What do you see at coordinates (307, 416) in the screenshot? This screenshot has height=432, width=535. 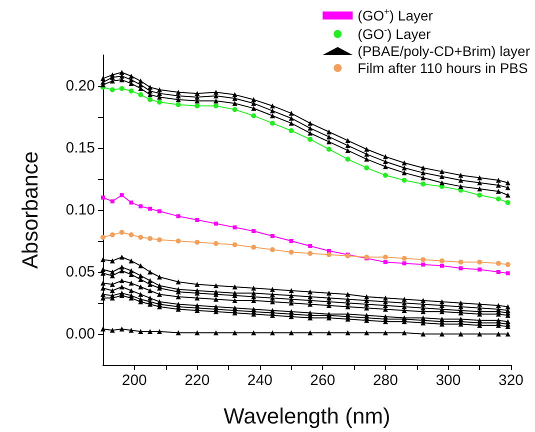 I see `x-axis-title: Wavelength (nm)` at bounding box center [307, 416].